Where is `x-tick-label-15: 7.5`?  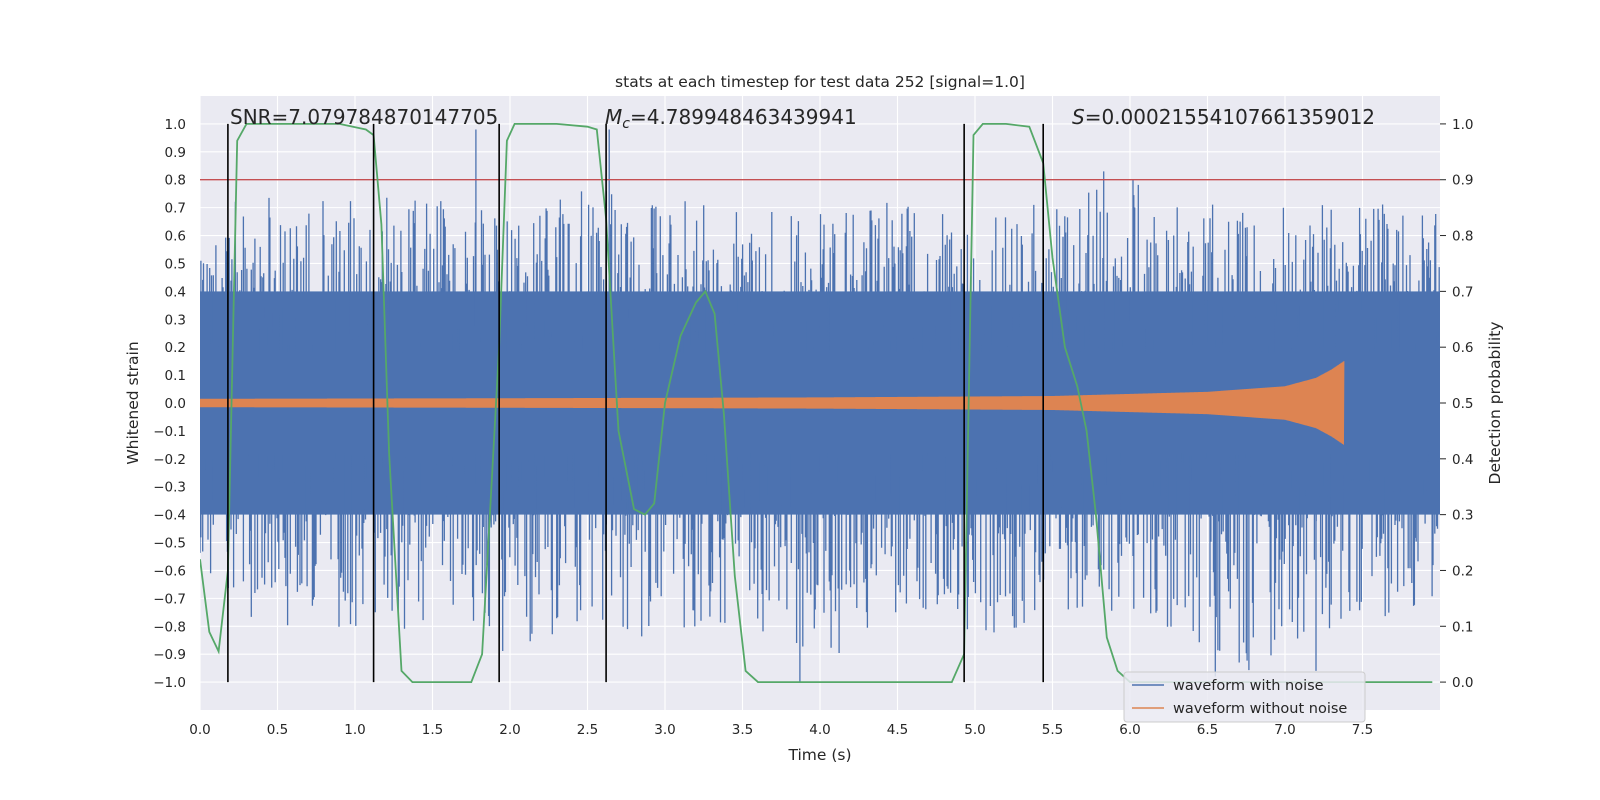
x-tick-label-15: 7.5 is located at coordinates (1362, 730).